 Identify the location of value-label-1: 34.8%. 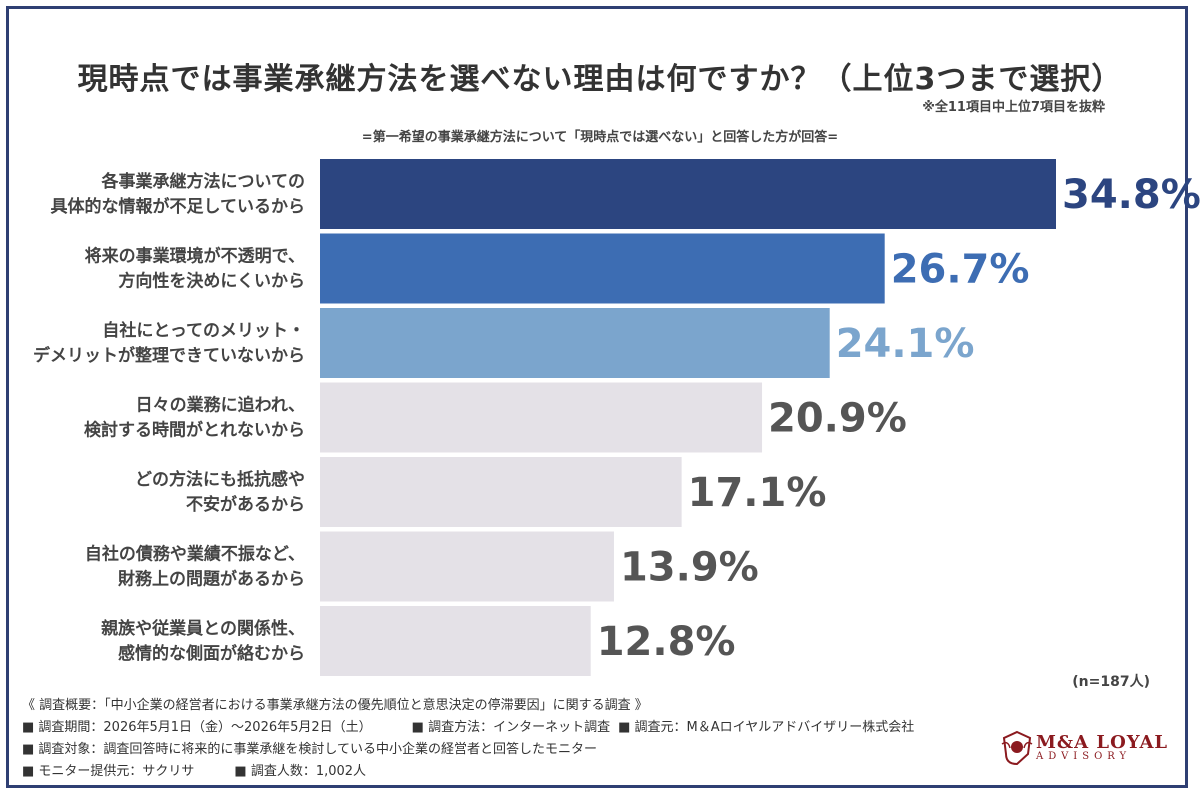
(1131, 195).